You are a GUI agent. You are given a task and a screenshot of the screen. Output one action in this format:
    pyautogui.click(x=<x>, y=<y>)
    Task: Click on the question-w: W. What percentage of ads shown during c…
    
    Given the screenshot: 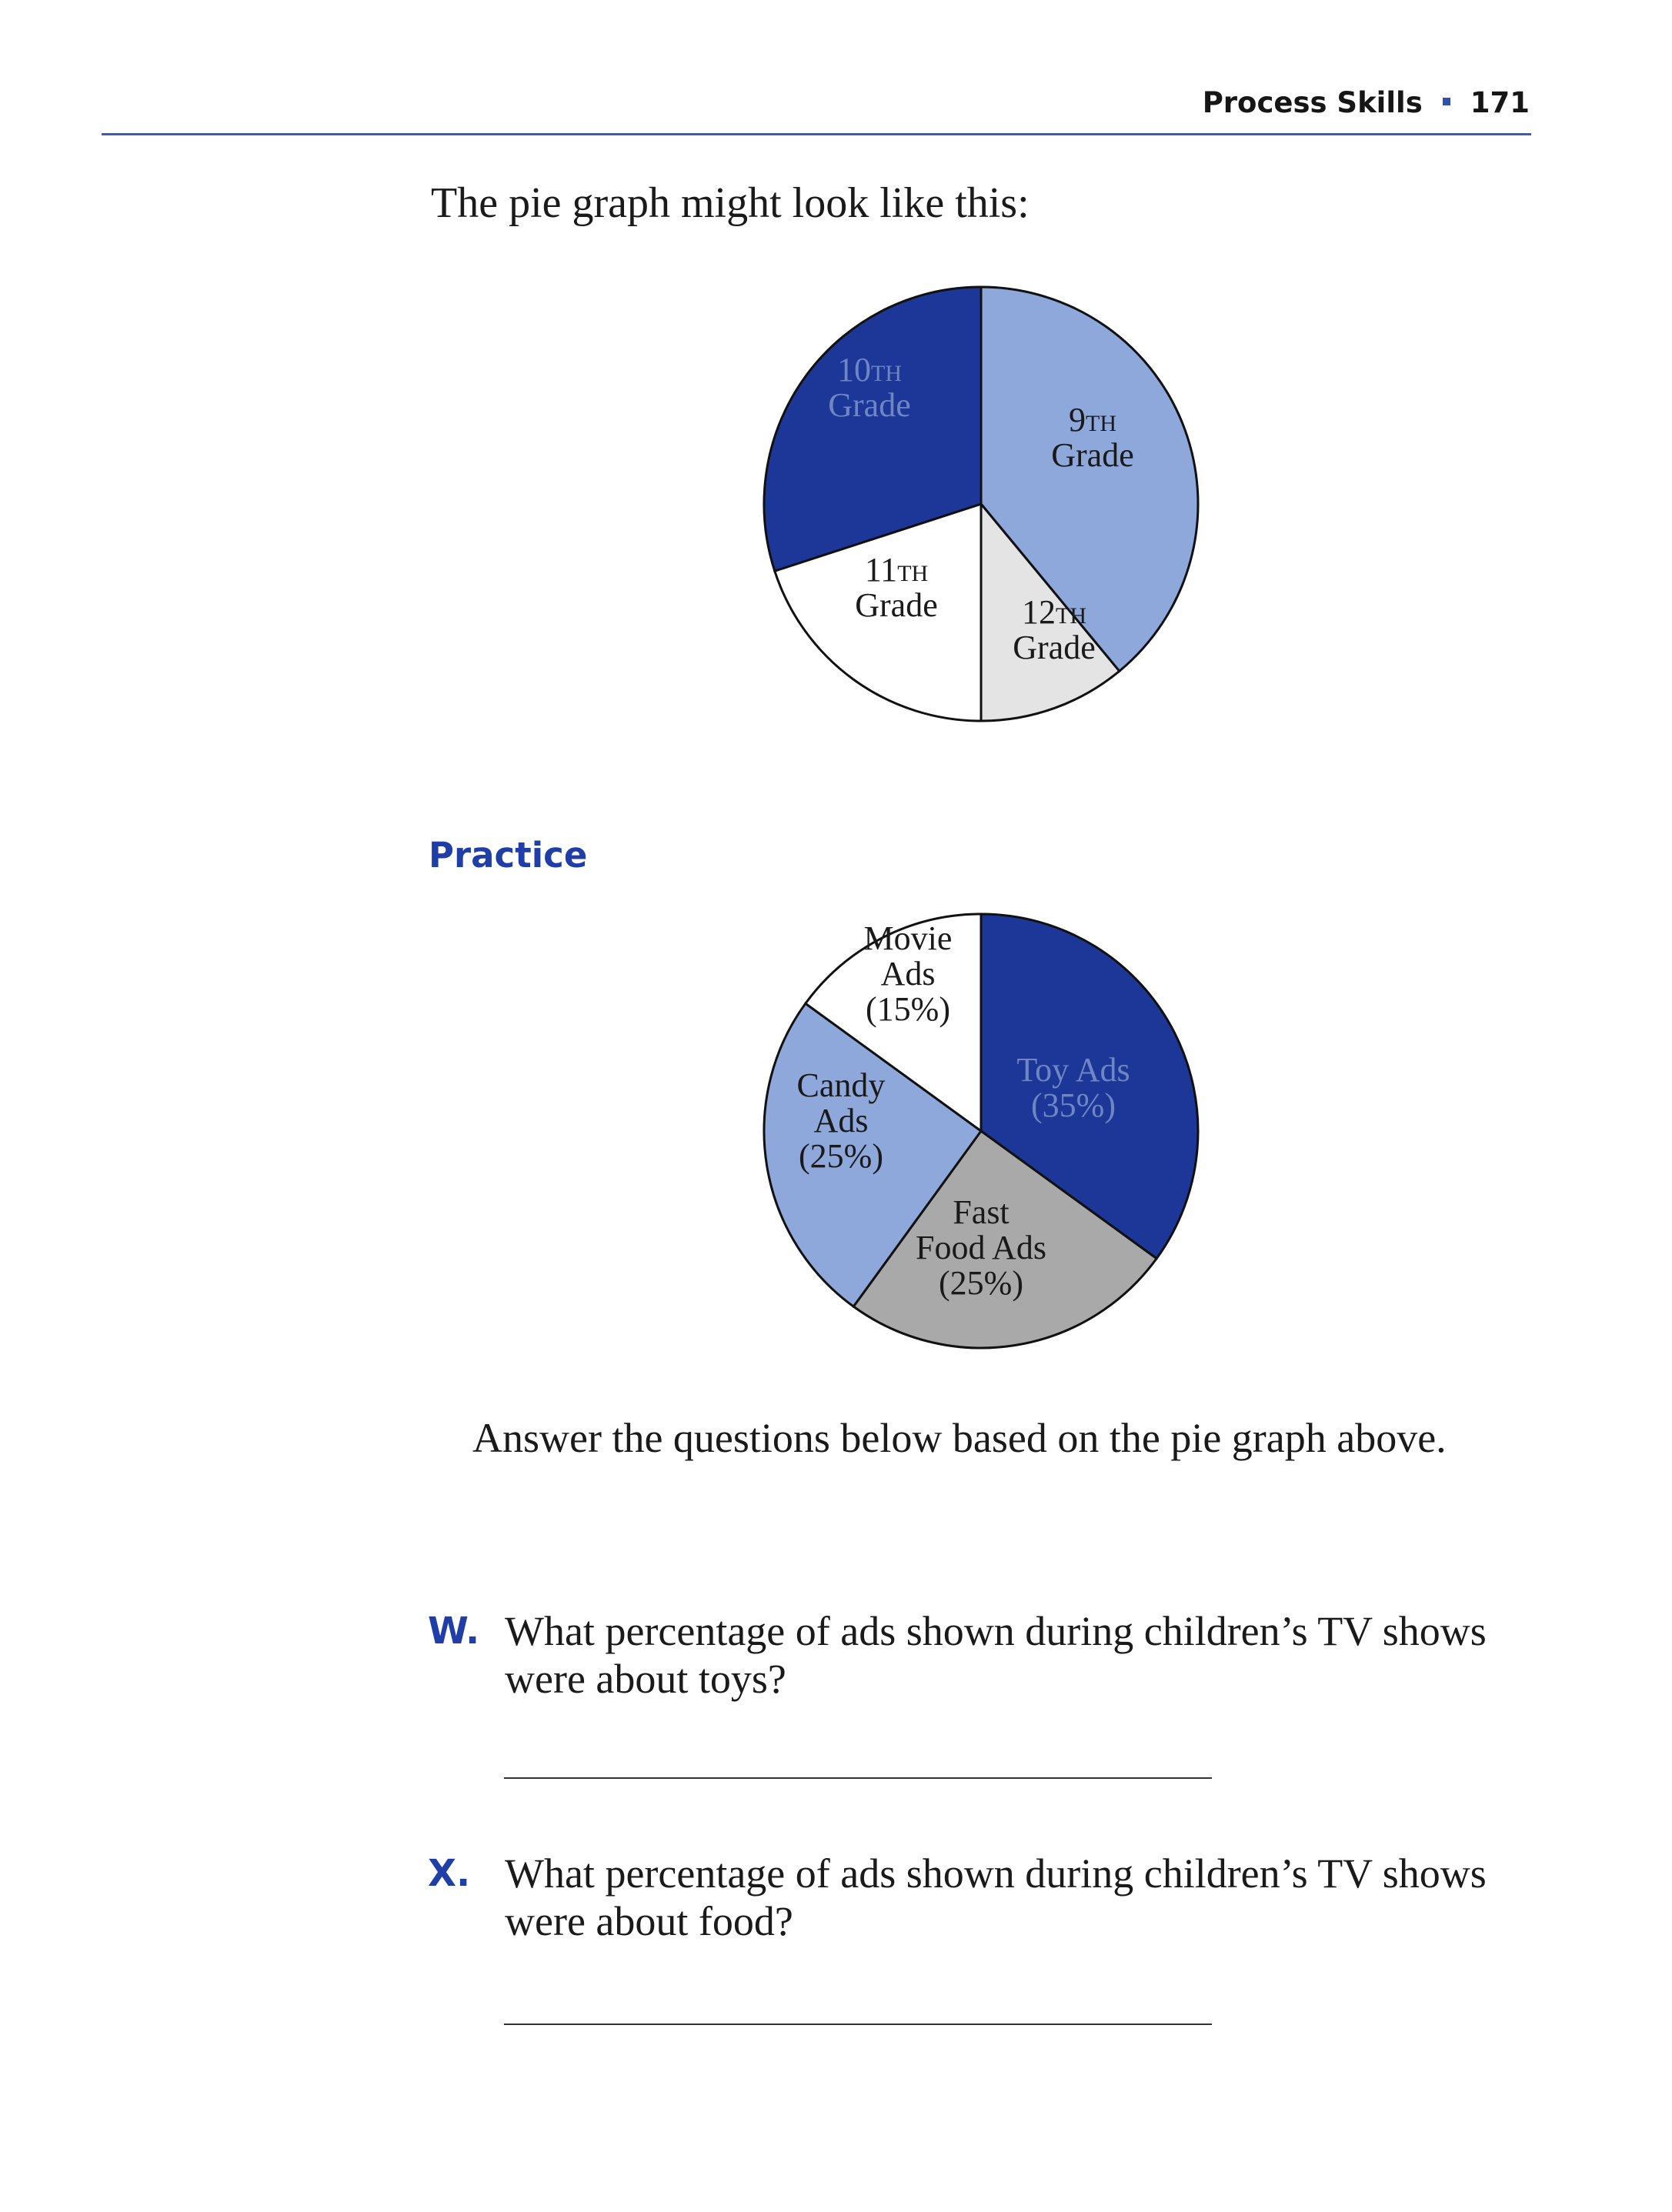 What is the action you would take?
    pyautogui.click(x=974, y=1655)
    